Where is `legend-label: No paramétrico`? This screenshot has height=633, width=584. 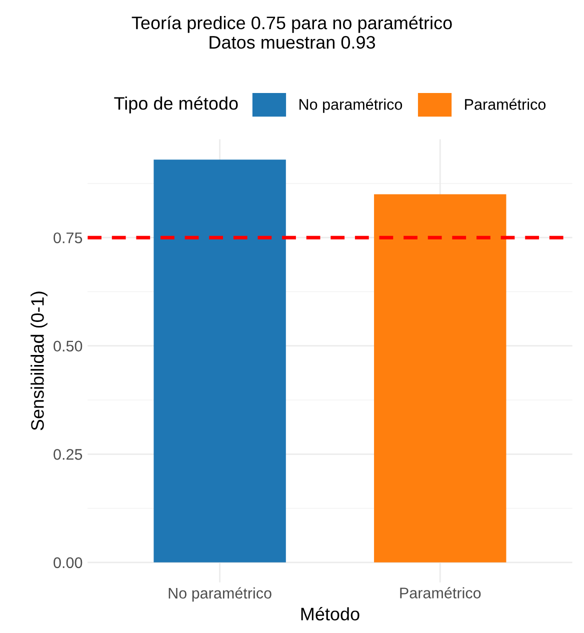 legend-label: No paramétrico is located at coordinates (351, 105).